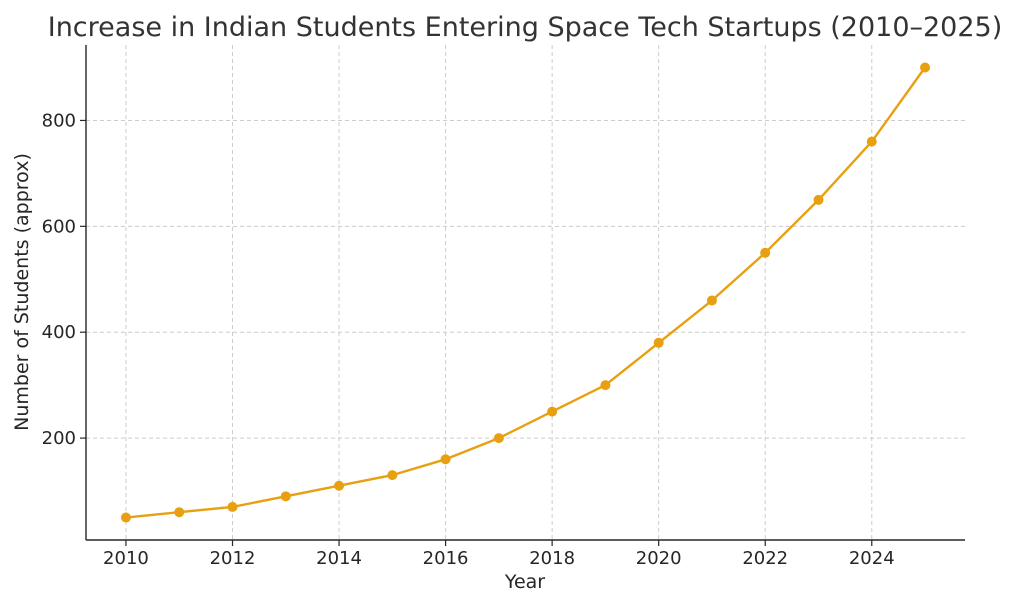 The image size is (1024, 606). What do you see at coordinates (765, 558) in the screenshot?
I see `x-tick-label: 2022` at bounding box center [765, 558].